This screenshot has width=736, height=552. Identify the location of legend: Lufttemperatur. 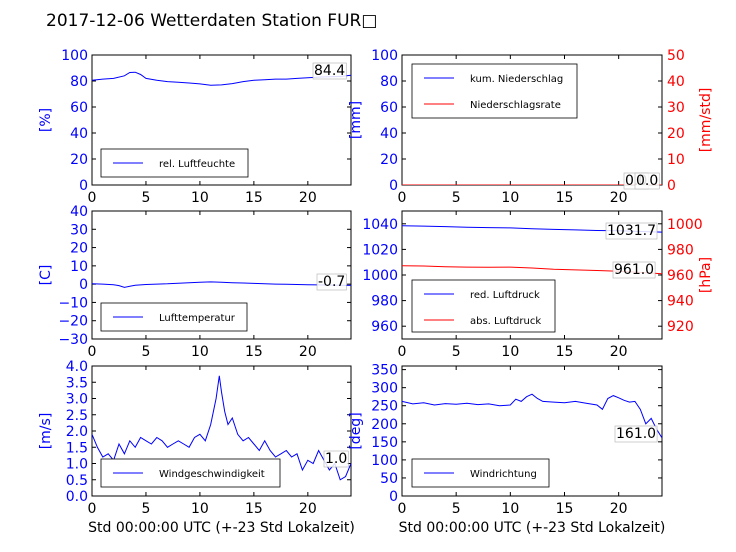
(174, 317).